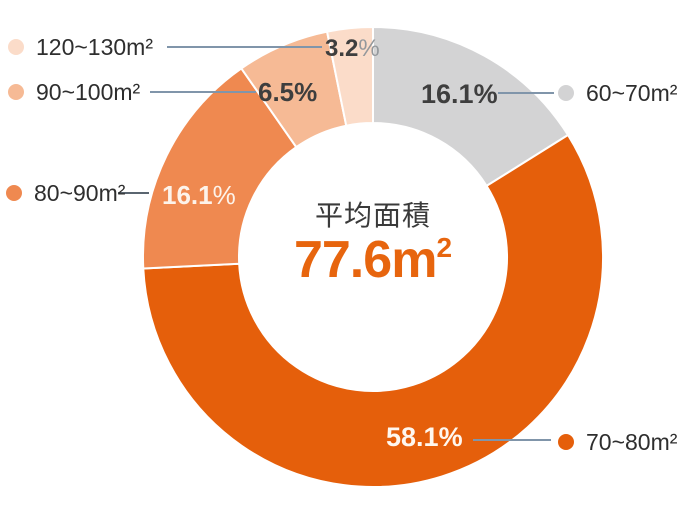 The width and height of the screenshot is (700, 513). Describe the element at coordinates (276, 92) in the screenshot. I see `pct-value: 6.5` at that location.